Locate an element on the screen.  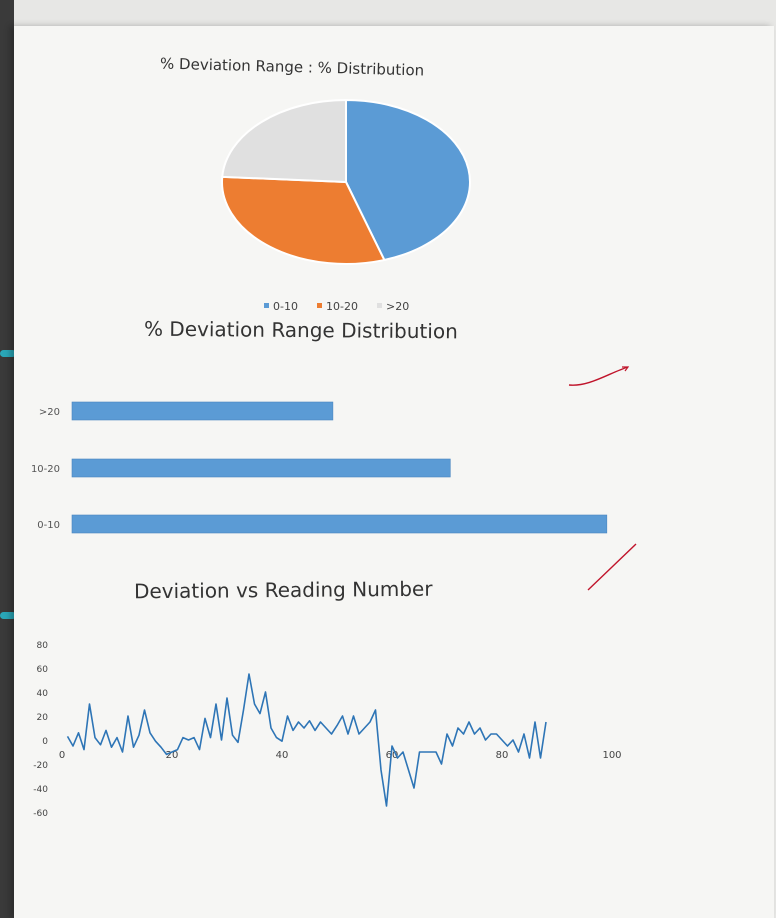
legend-label: >20 is located at coordinates (397, 306).